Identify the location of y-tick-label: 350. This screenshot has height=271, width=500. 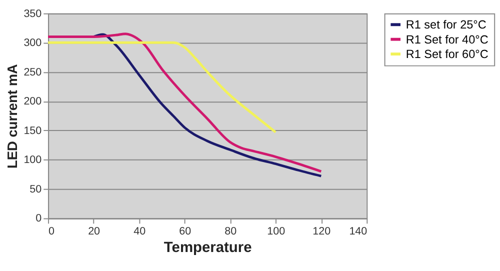
(33, 14).